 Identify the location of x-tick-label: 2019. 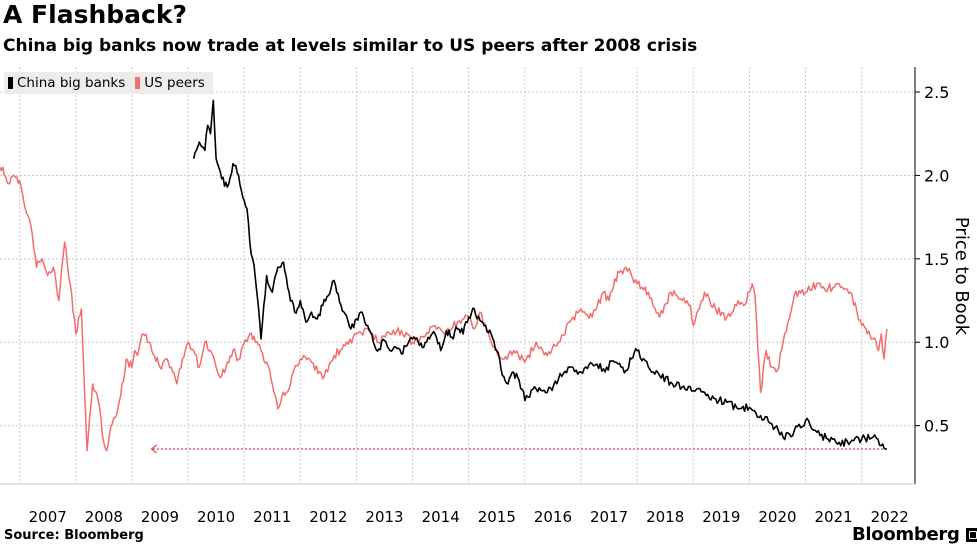
(721, 517).